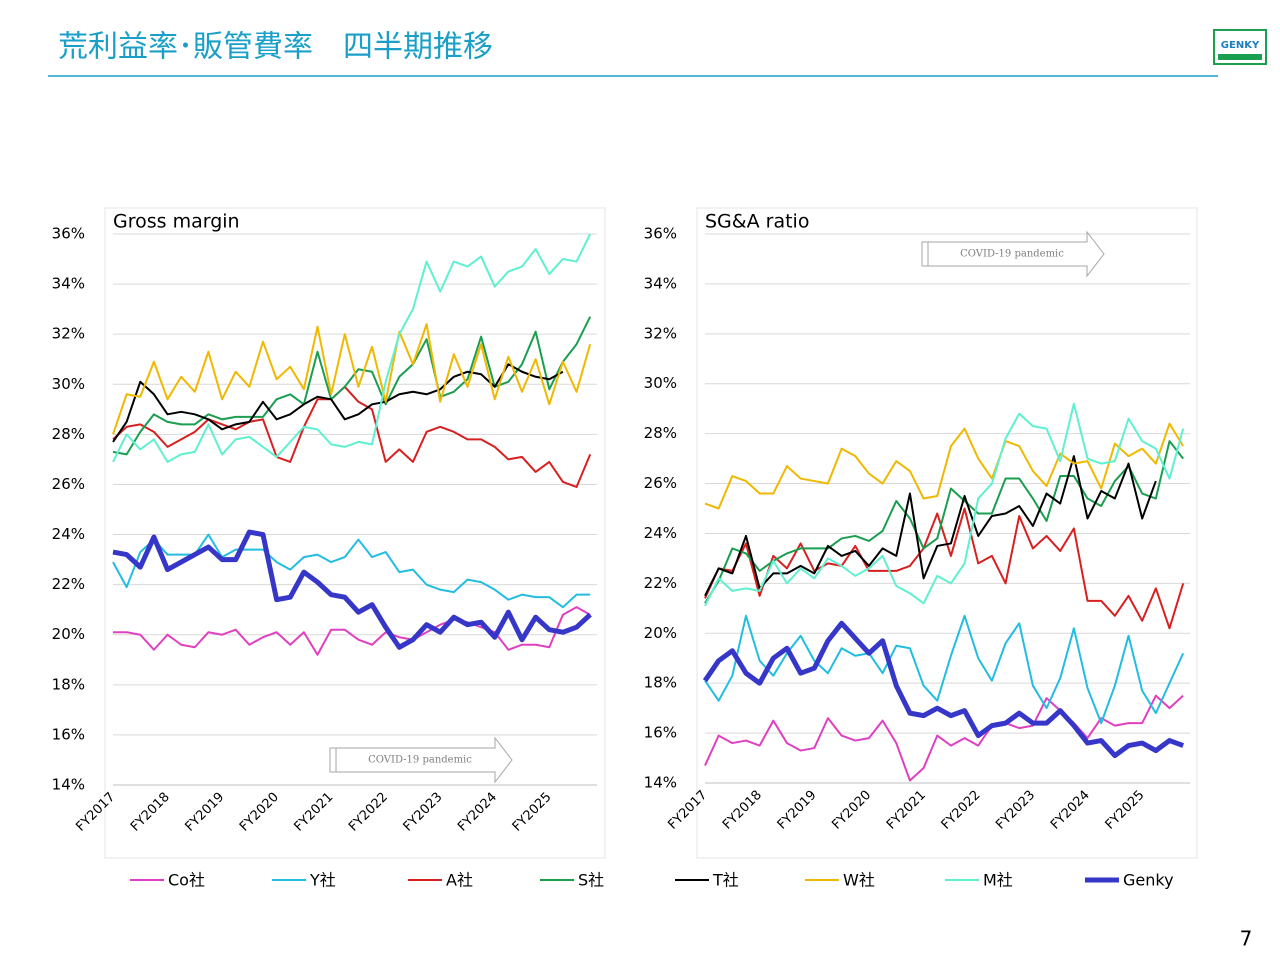 The width and height of the screenshot is (1280, 964). Describe the element at coordinates (652, 880) in the screenshot. I see `legend: Co社 Y社 A社 S社 T社 W社 M社 Genky` at that location.